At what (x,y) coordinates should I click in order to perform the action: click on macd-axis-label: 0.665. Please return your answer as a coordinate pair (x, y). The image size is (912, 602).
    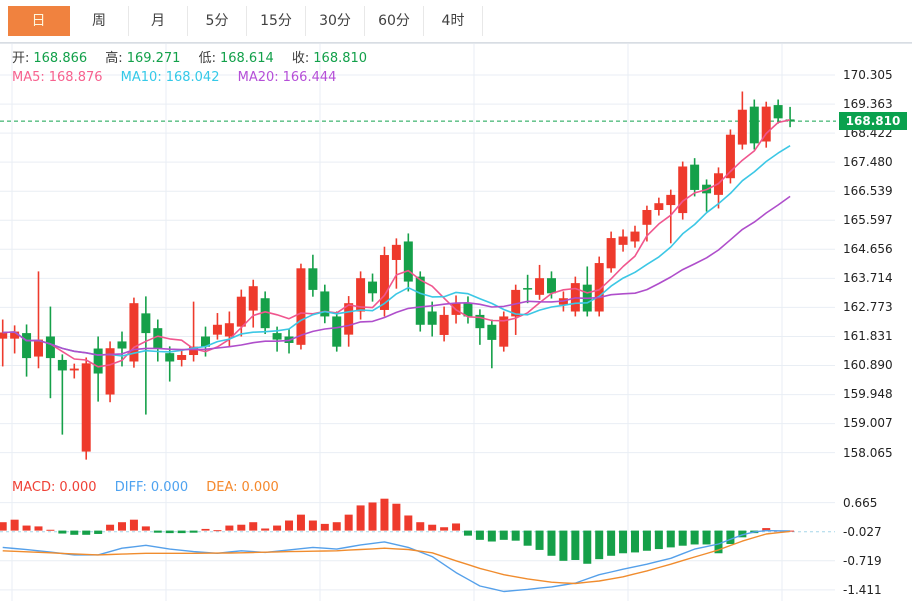
    Looking at the image, I should click on (860, 503).